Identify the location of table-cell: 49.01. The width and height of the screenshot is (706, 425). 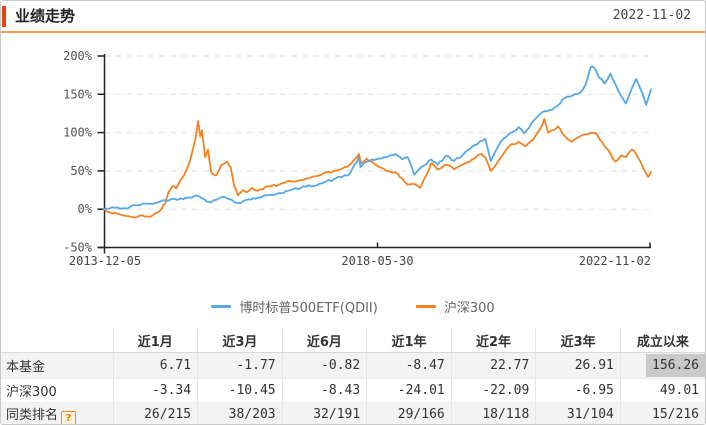
(662, 390).